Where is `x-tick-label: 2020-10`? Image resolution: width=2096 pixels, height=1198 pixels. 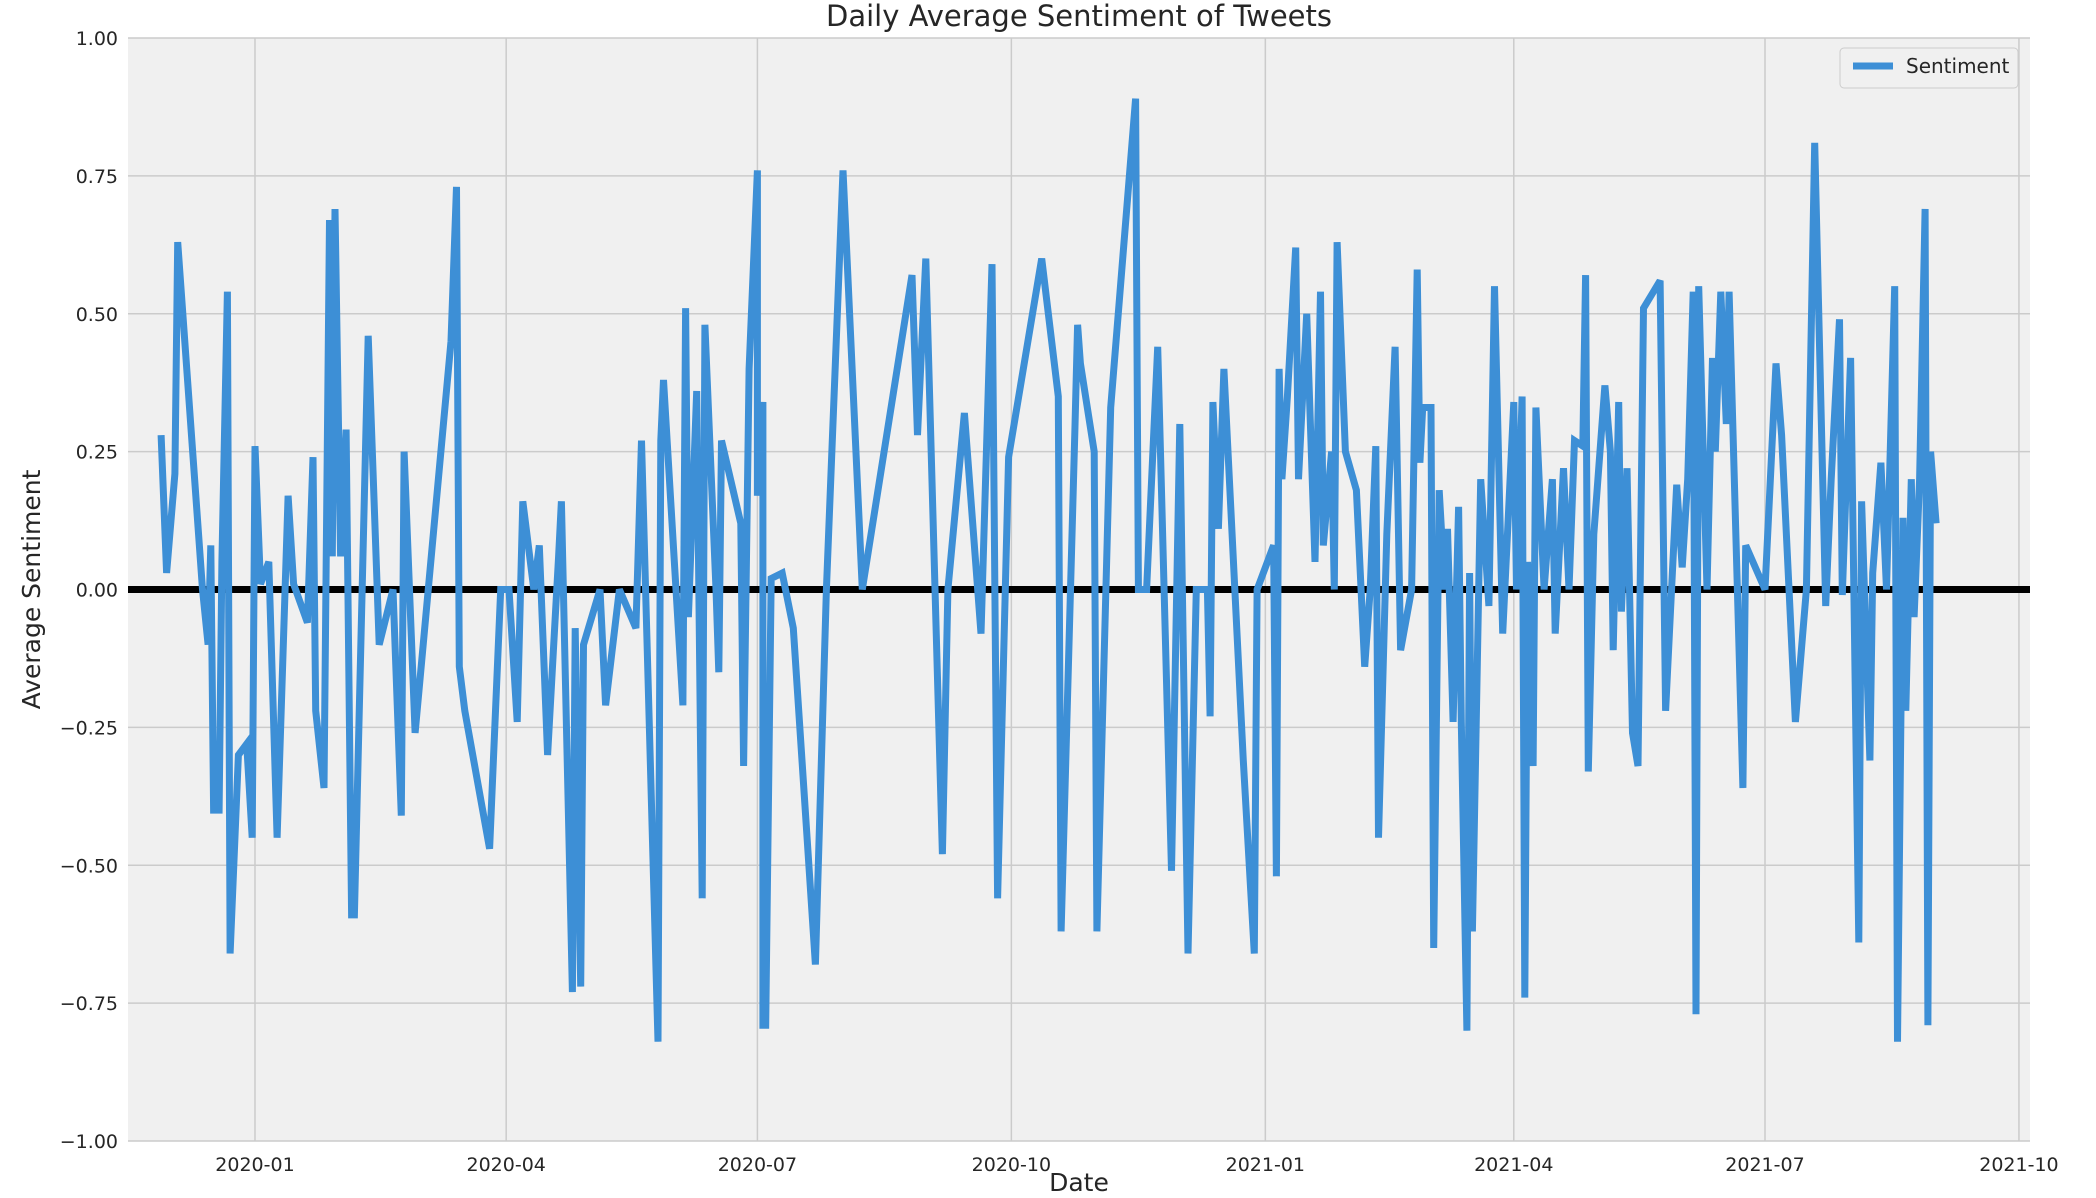 x-tick-label: 2020-10 is located at coordinates (1011, 1165).